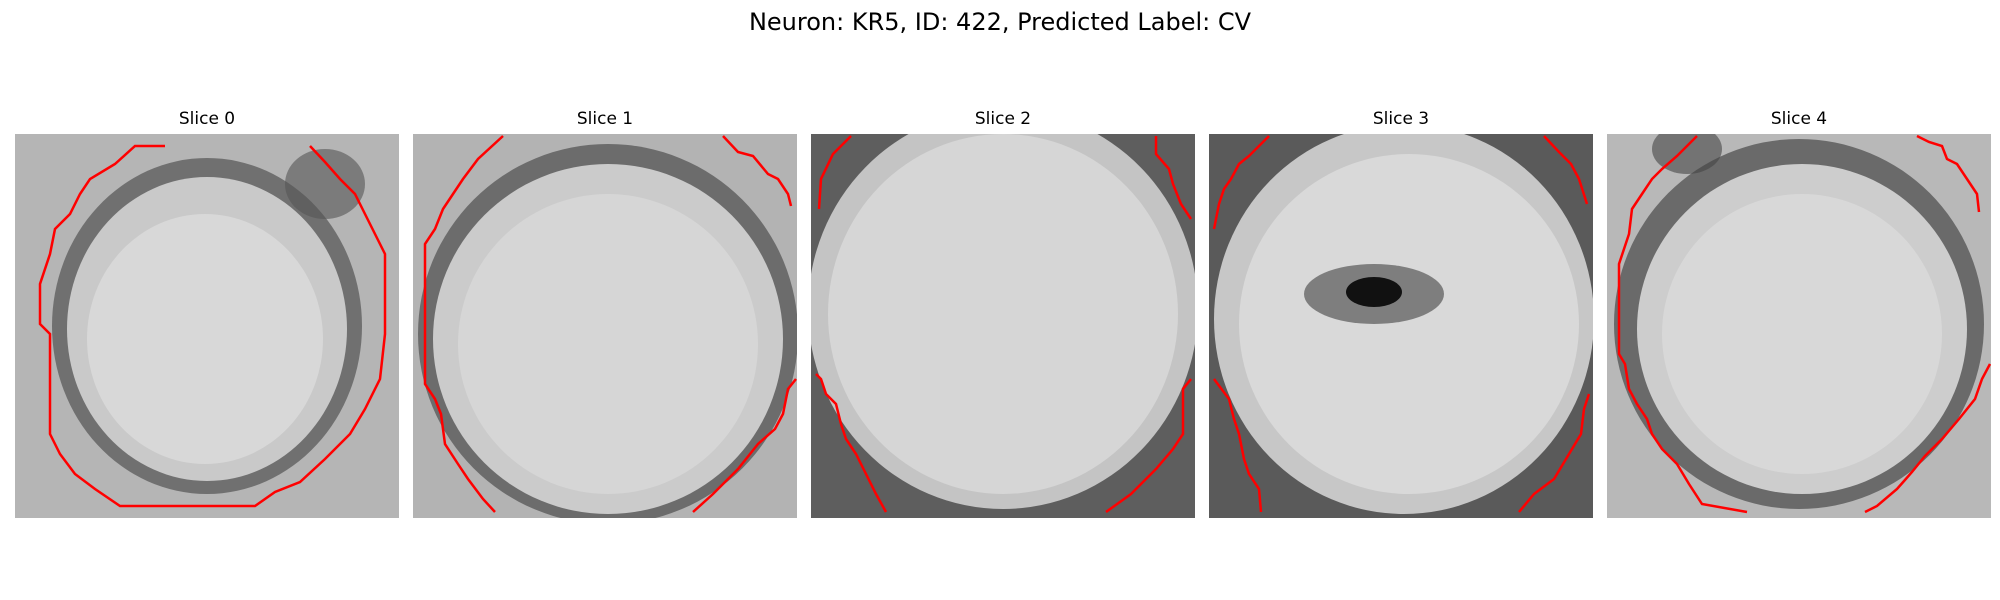 This screenshot has height=600, width=2000. I want to click on contour-4-top-right, so click(1948, 173).